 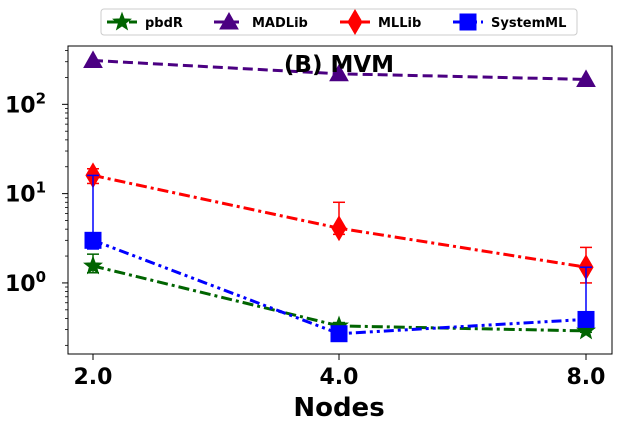 I want to click on legend-label: pbdR, so click(x=164, y=23).